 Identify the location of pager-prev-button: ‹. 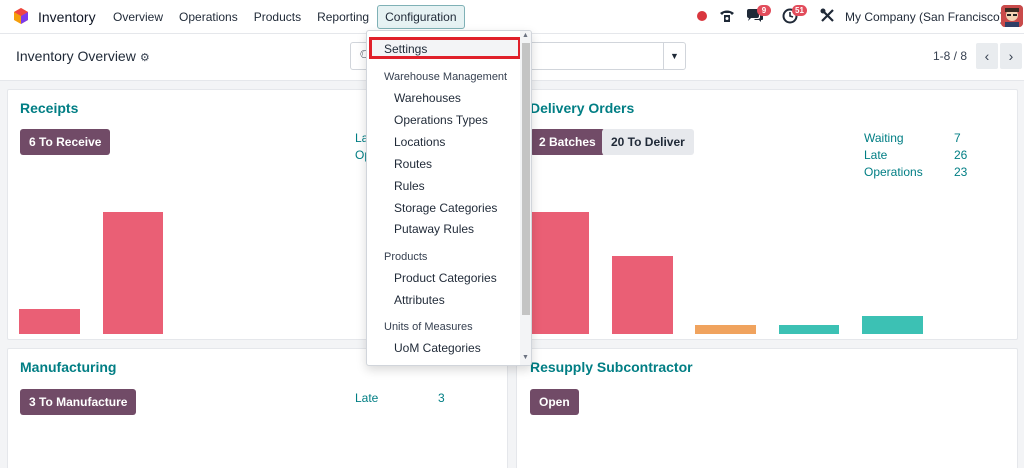
(987, 56).